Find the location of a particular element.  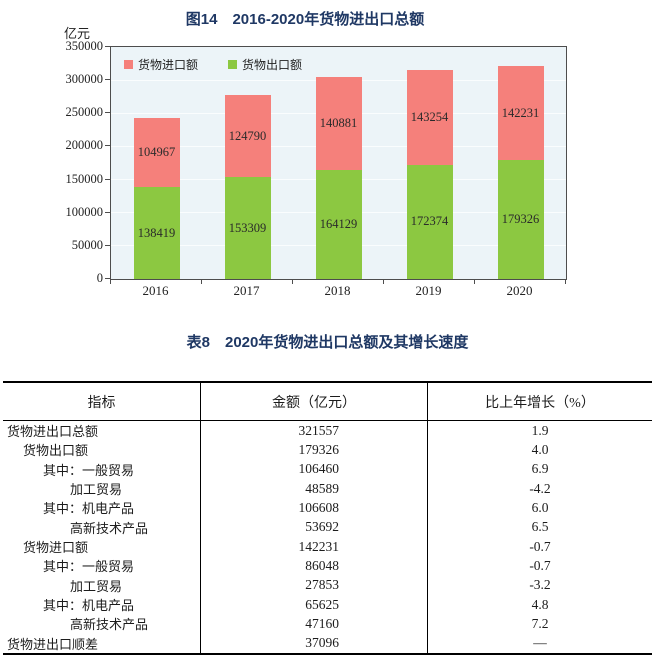

x-axis-tick-label: 2019 is located at coordinates (428, 290).